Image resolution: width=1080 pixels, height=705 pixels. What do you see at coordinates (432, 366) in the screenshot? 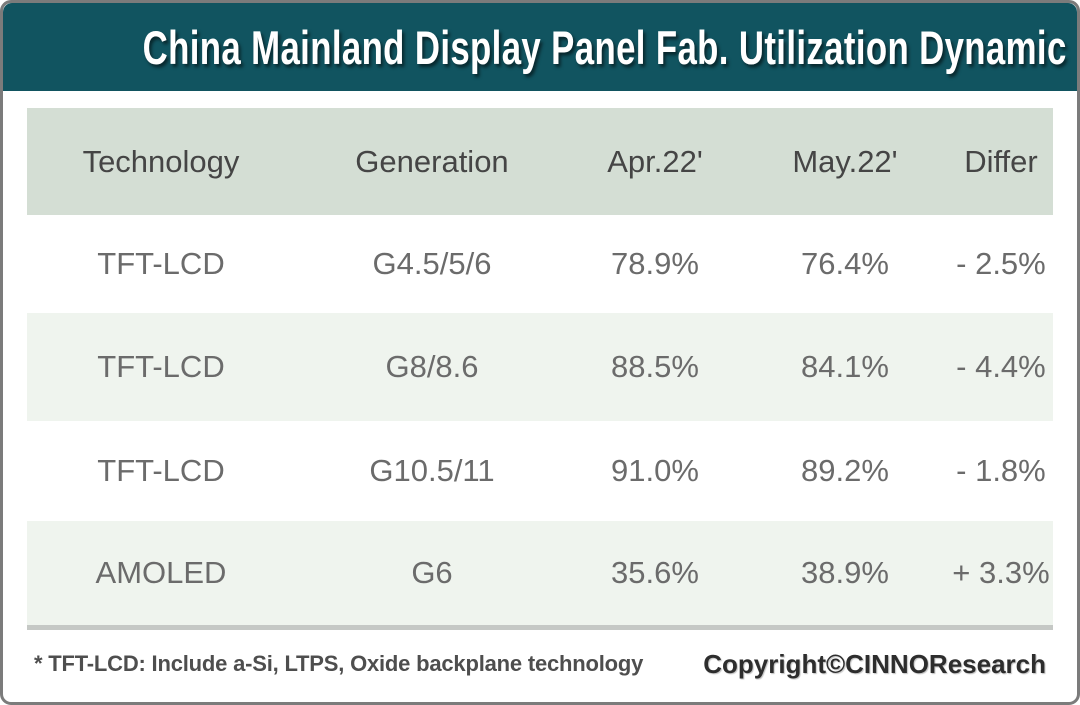
I see `cell-generation: G8/8.6` at bounding box center [432, 366].